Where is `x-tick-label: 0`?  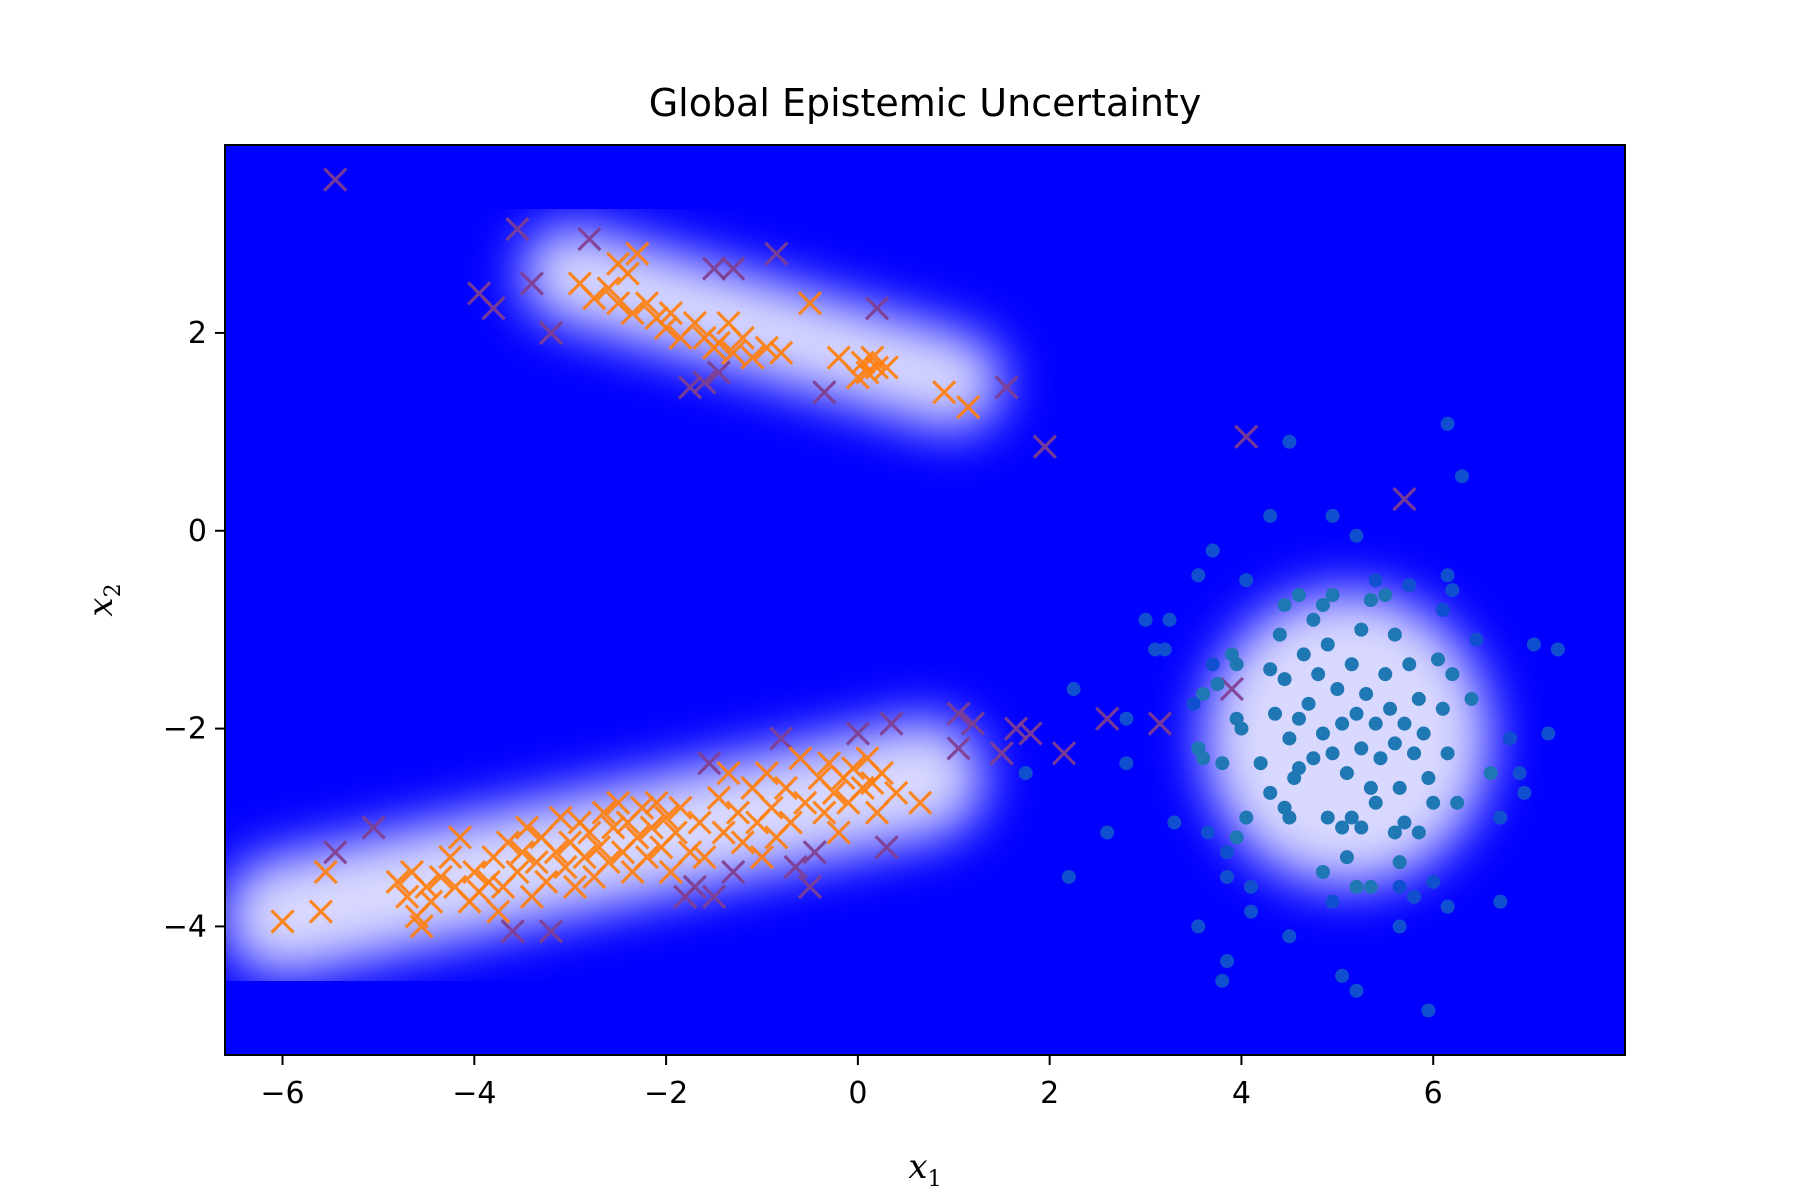
x-tick-label: 0 is located at coordinates (857, 1093).